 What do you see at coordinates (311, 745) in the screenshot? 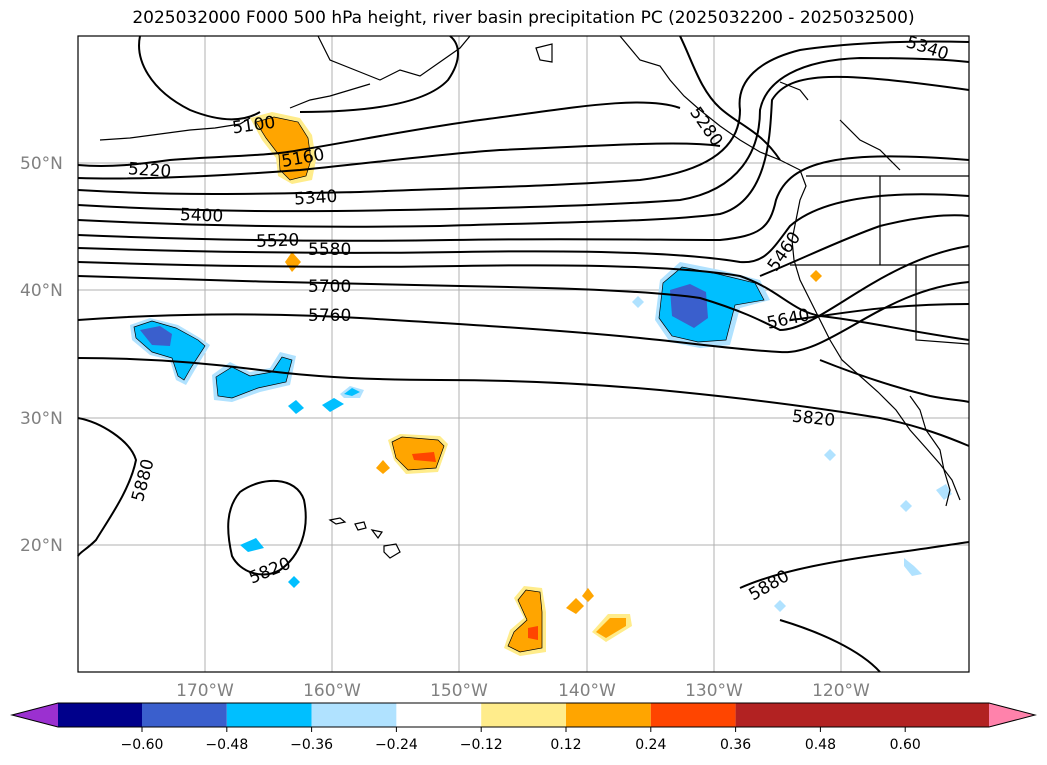
I see `colorbar-tick-label: −0.36` at bounding box center [311, 745].